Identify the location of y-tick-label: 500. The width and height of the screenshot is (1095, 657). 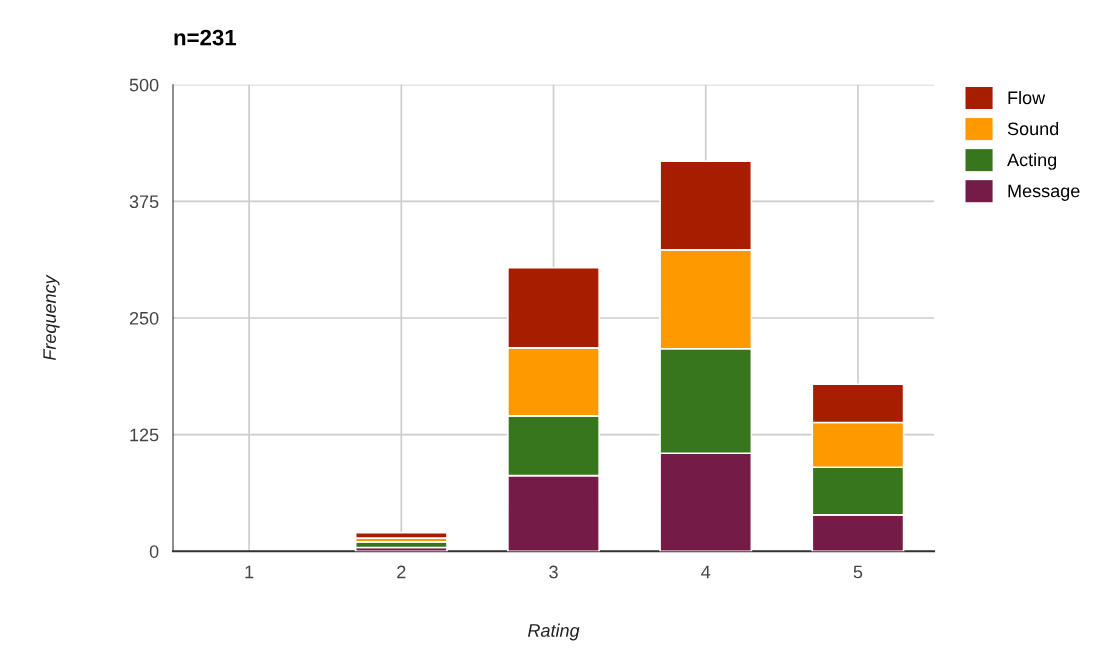
(144, 85).